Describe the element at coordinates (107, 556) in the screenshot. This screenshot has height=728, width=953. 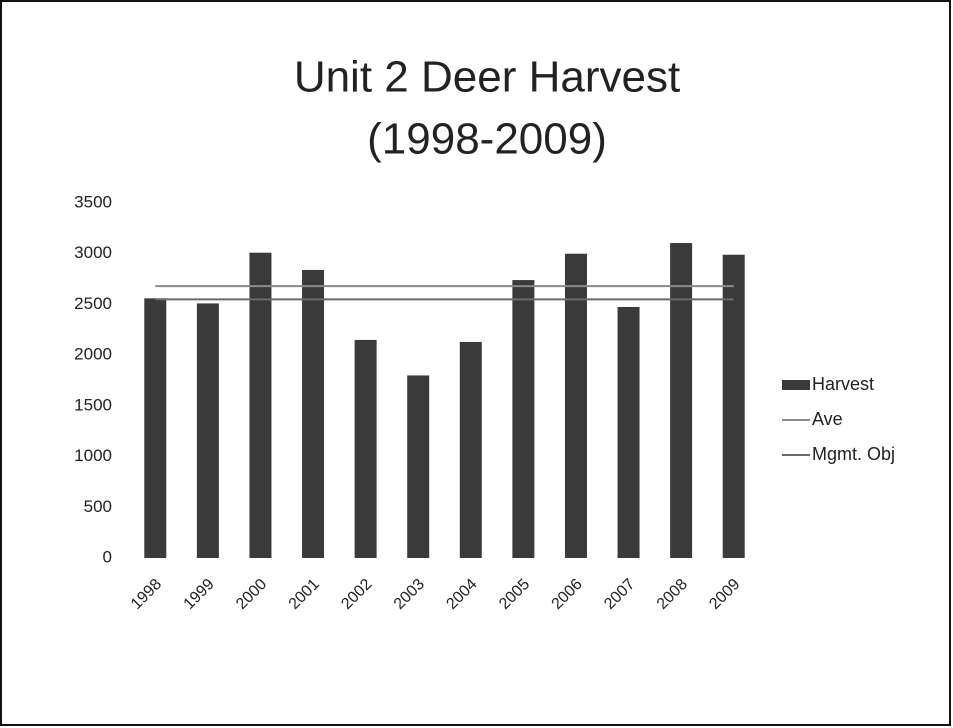
I see `y-tick-label: 0` at that location.